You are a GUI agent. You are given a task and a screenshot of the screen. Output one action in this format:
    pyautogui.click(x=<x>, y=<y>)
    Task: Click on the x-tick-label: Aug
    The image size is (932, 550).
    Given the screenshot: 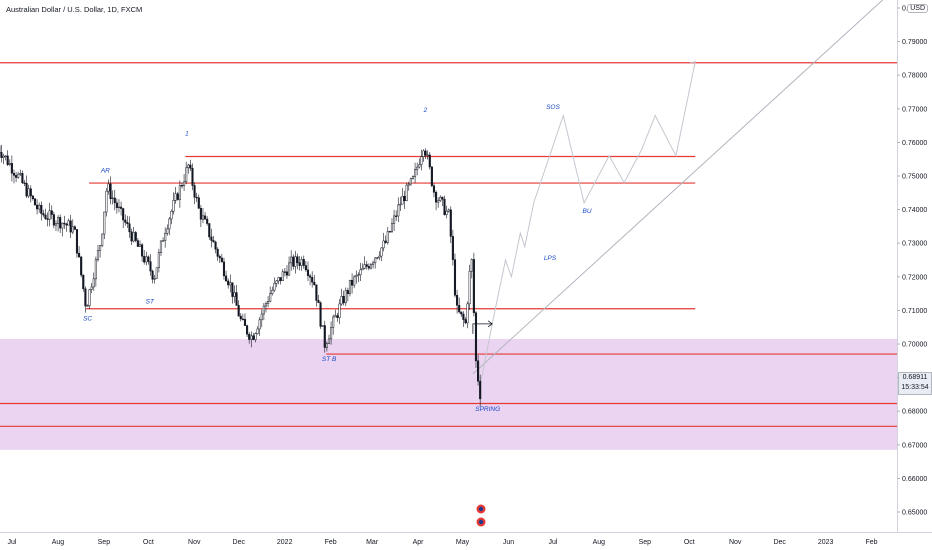 What is the action you would take?
    pyautogui.click(x=58, y=542)
    